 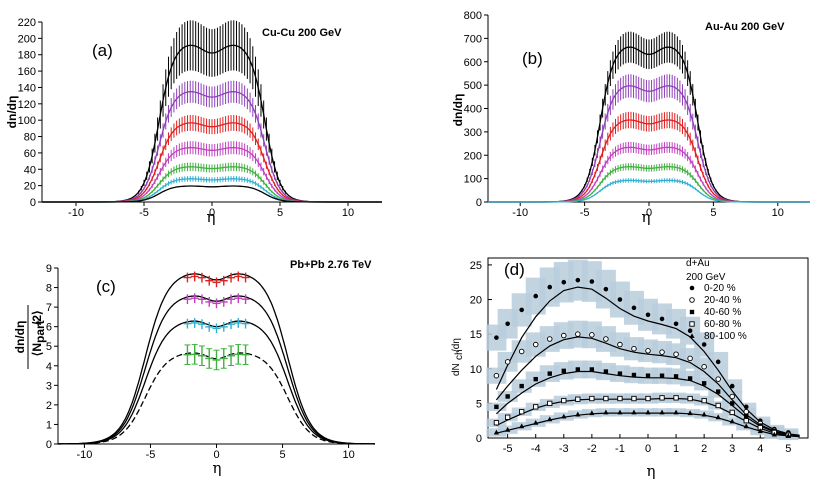 What do you see at coordinates (649, 191) in the screenshot?
I see `panel-b-curve-c6` at bounding box center [649, 191].